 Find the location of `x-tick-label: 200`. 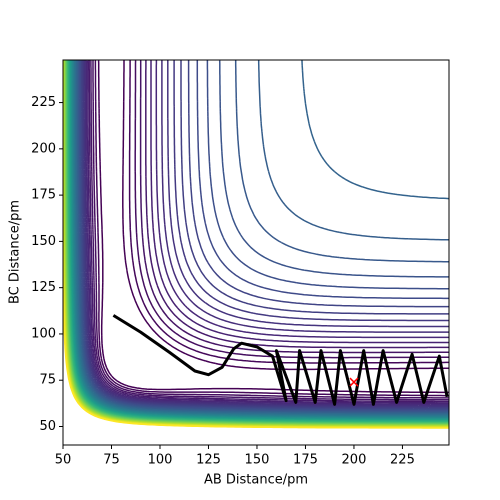

x-tick-label: 200 is located at coordinates (354, 460).